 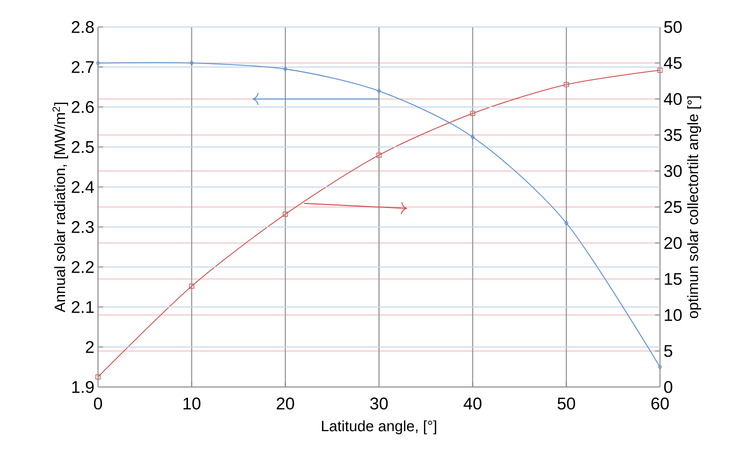 I want to click on x-tick-label: 30, so click(x=379, y=404).